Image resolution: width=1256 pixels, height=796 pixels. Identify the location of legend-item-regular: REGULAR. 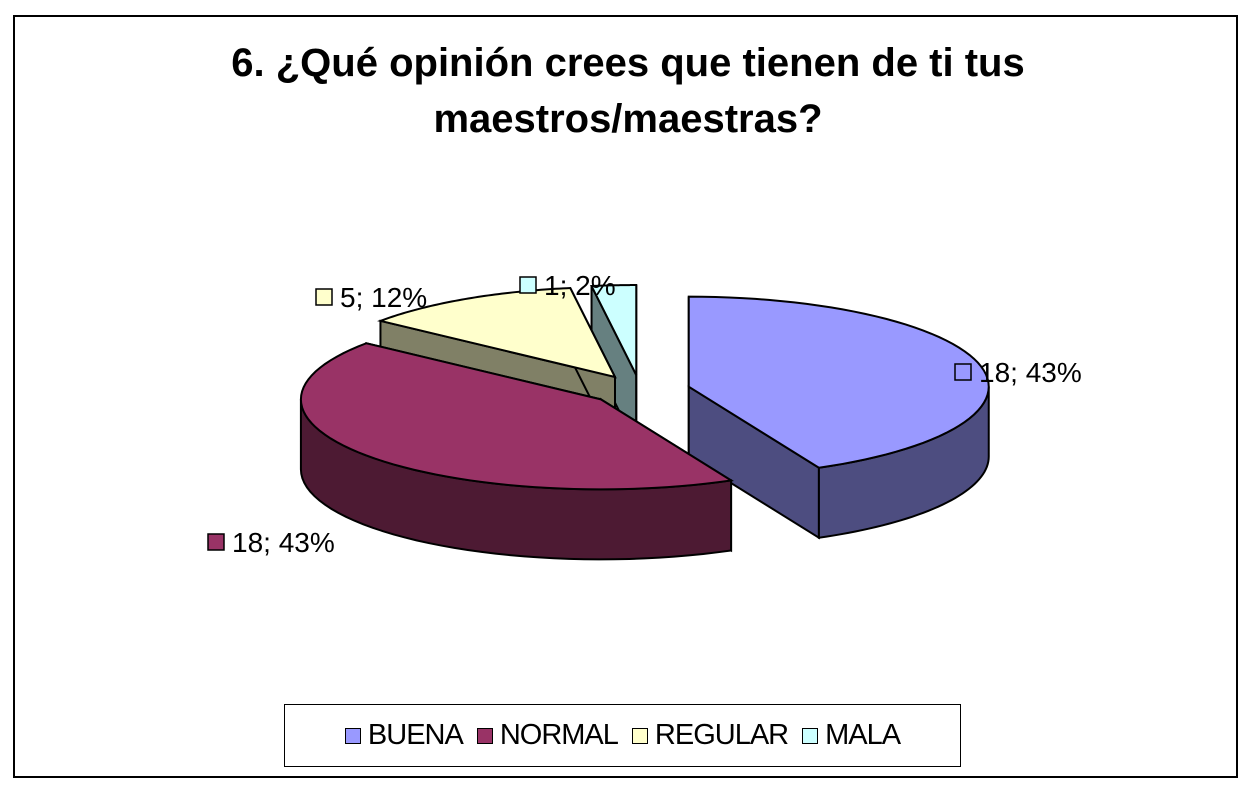
(710, 735).